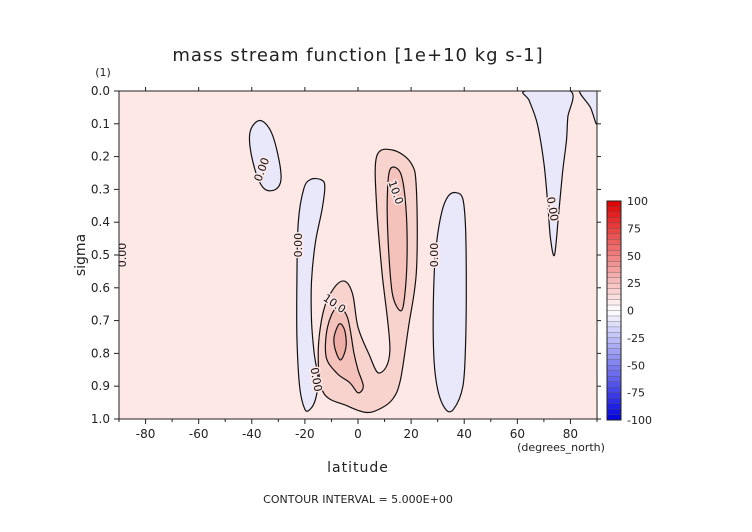 Image resolution: width=752 pixels, height=532 pixels. Describe the element at coordinates (100, 255) in the screenshot. I see `y-tick-label: 0.5` at that location.